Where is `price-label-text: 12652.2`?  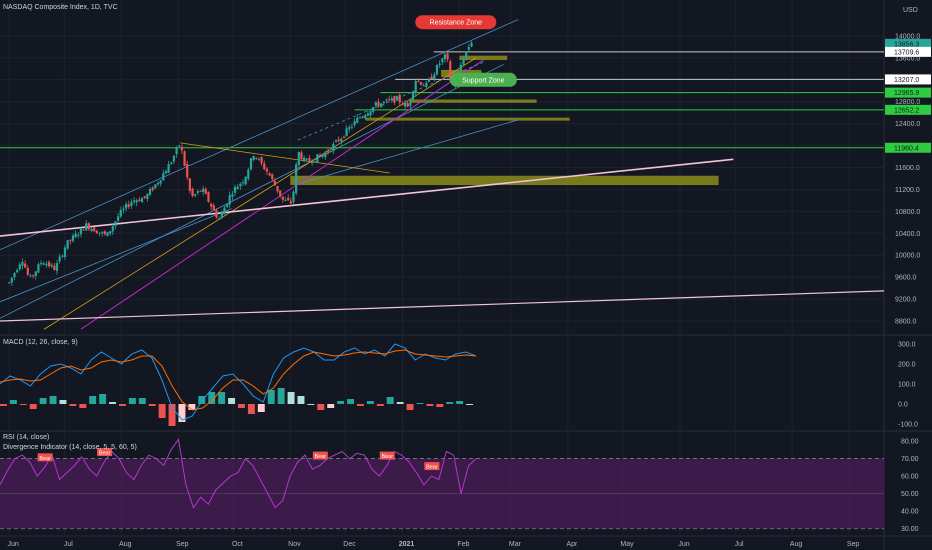 price-label-text: 12652.2 is located at coordinates (906, 110).